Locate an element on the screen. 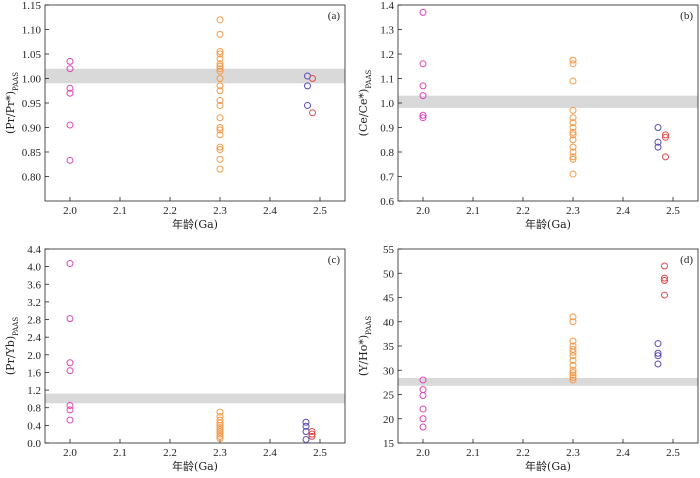  y-tick-label: 1.1 is located at coordinates (387, 80).